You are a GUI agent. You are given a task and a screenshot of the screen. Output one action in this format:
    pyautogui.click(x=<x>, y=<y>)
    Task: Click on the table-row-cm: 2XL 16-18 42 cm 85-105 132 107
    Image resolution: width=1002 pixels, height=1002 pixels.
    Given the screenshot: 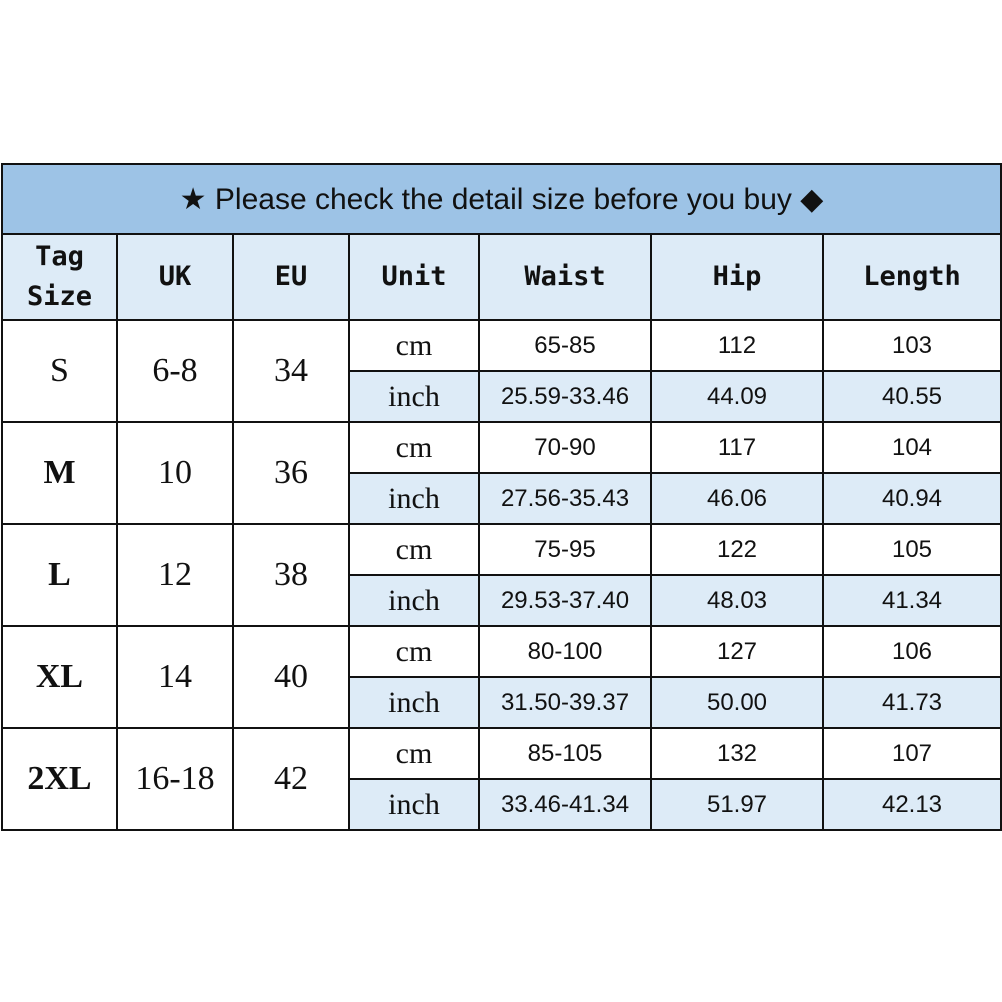 What is the action you would take?
    pyautogui.click(x=501, y=779)
    